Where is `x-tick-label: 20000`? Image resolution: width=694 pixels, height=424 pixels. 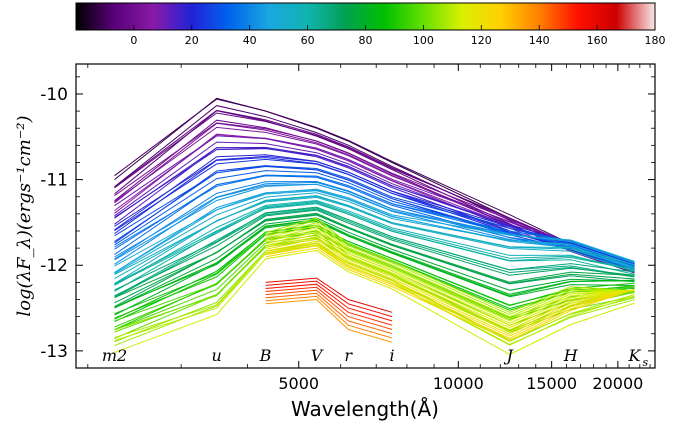 x-tick-label: 20000 is located at coordinates (617, 383).